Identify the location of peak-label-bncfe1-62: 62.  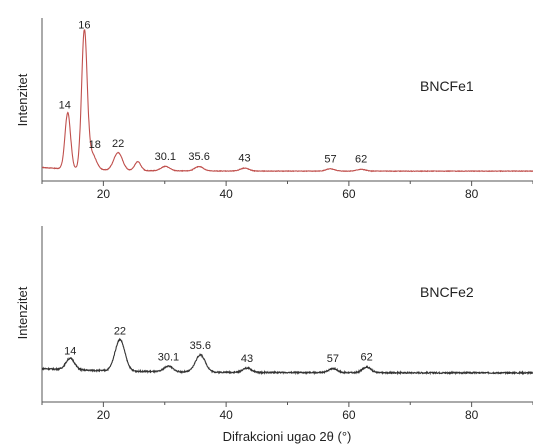
(361, 160).